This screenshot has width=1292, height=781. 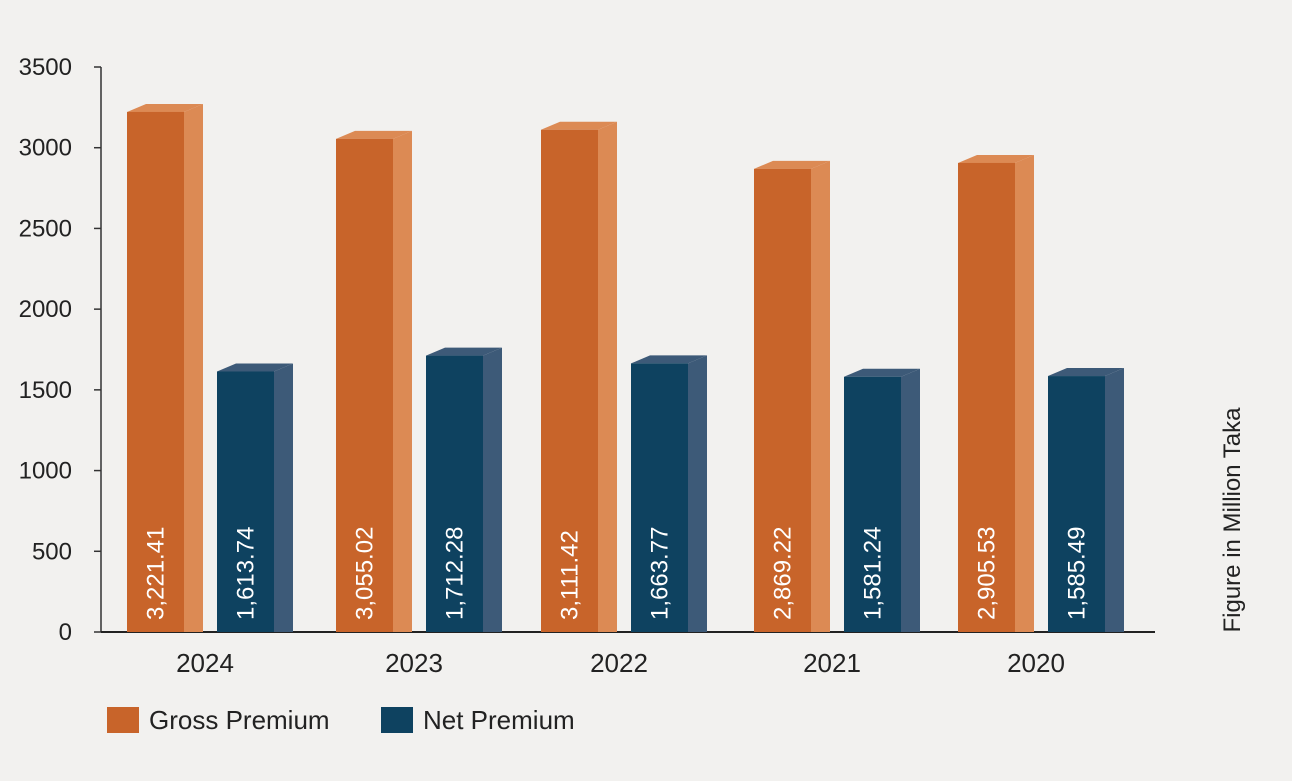 I want to click on bar-value-label: 1,712.28, so click(x=455, y=573).